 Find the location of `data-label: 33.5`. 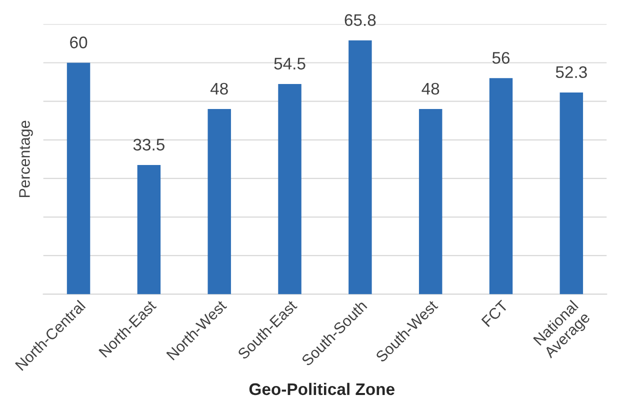

data-label: 33.5 is located at coordinates (148, 144).